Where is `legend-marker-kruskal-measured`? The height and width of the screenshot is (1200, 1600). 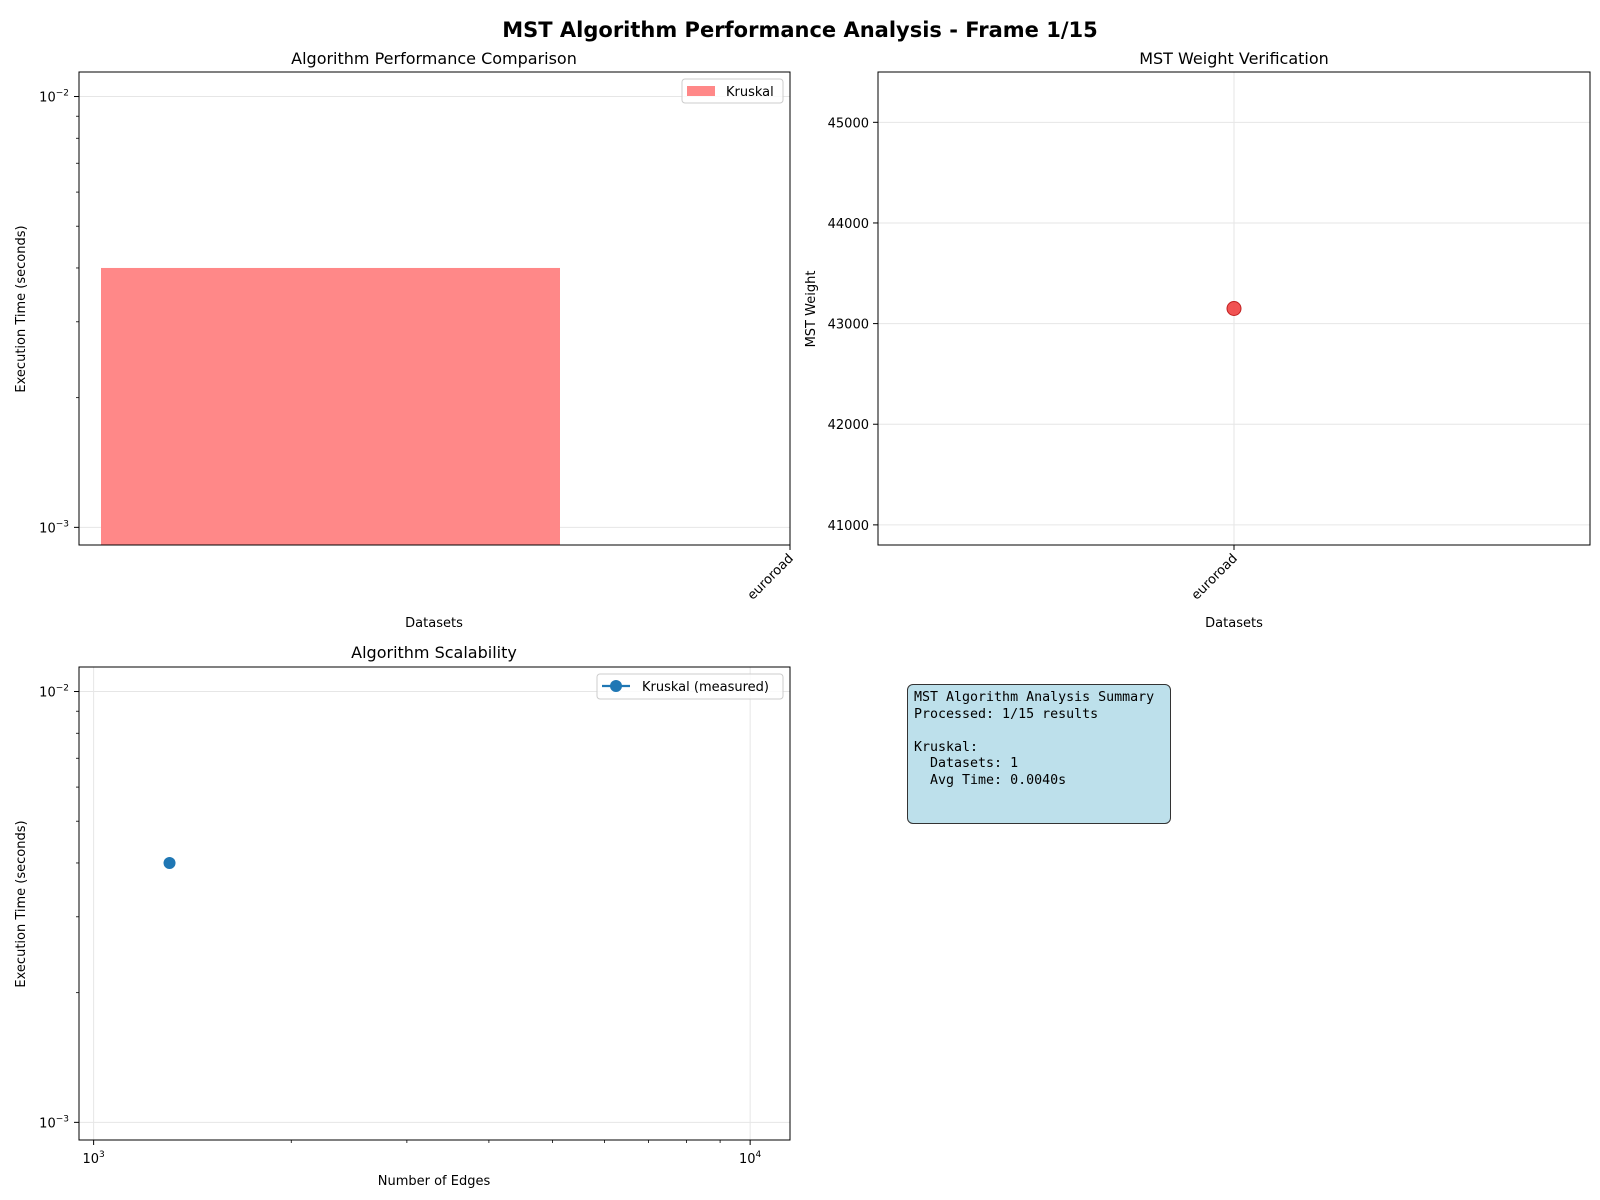
legend-marker-kruskal-measured is located at coordinates (616, 686).